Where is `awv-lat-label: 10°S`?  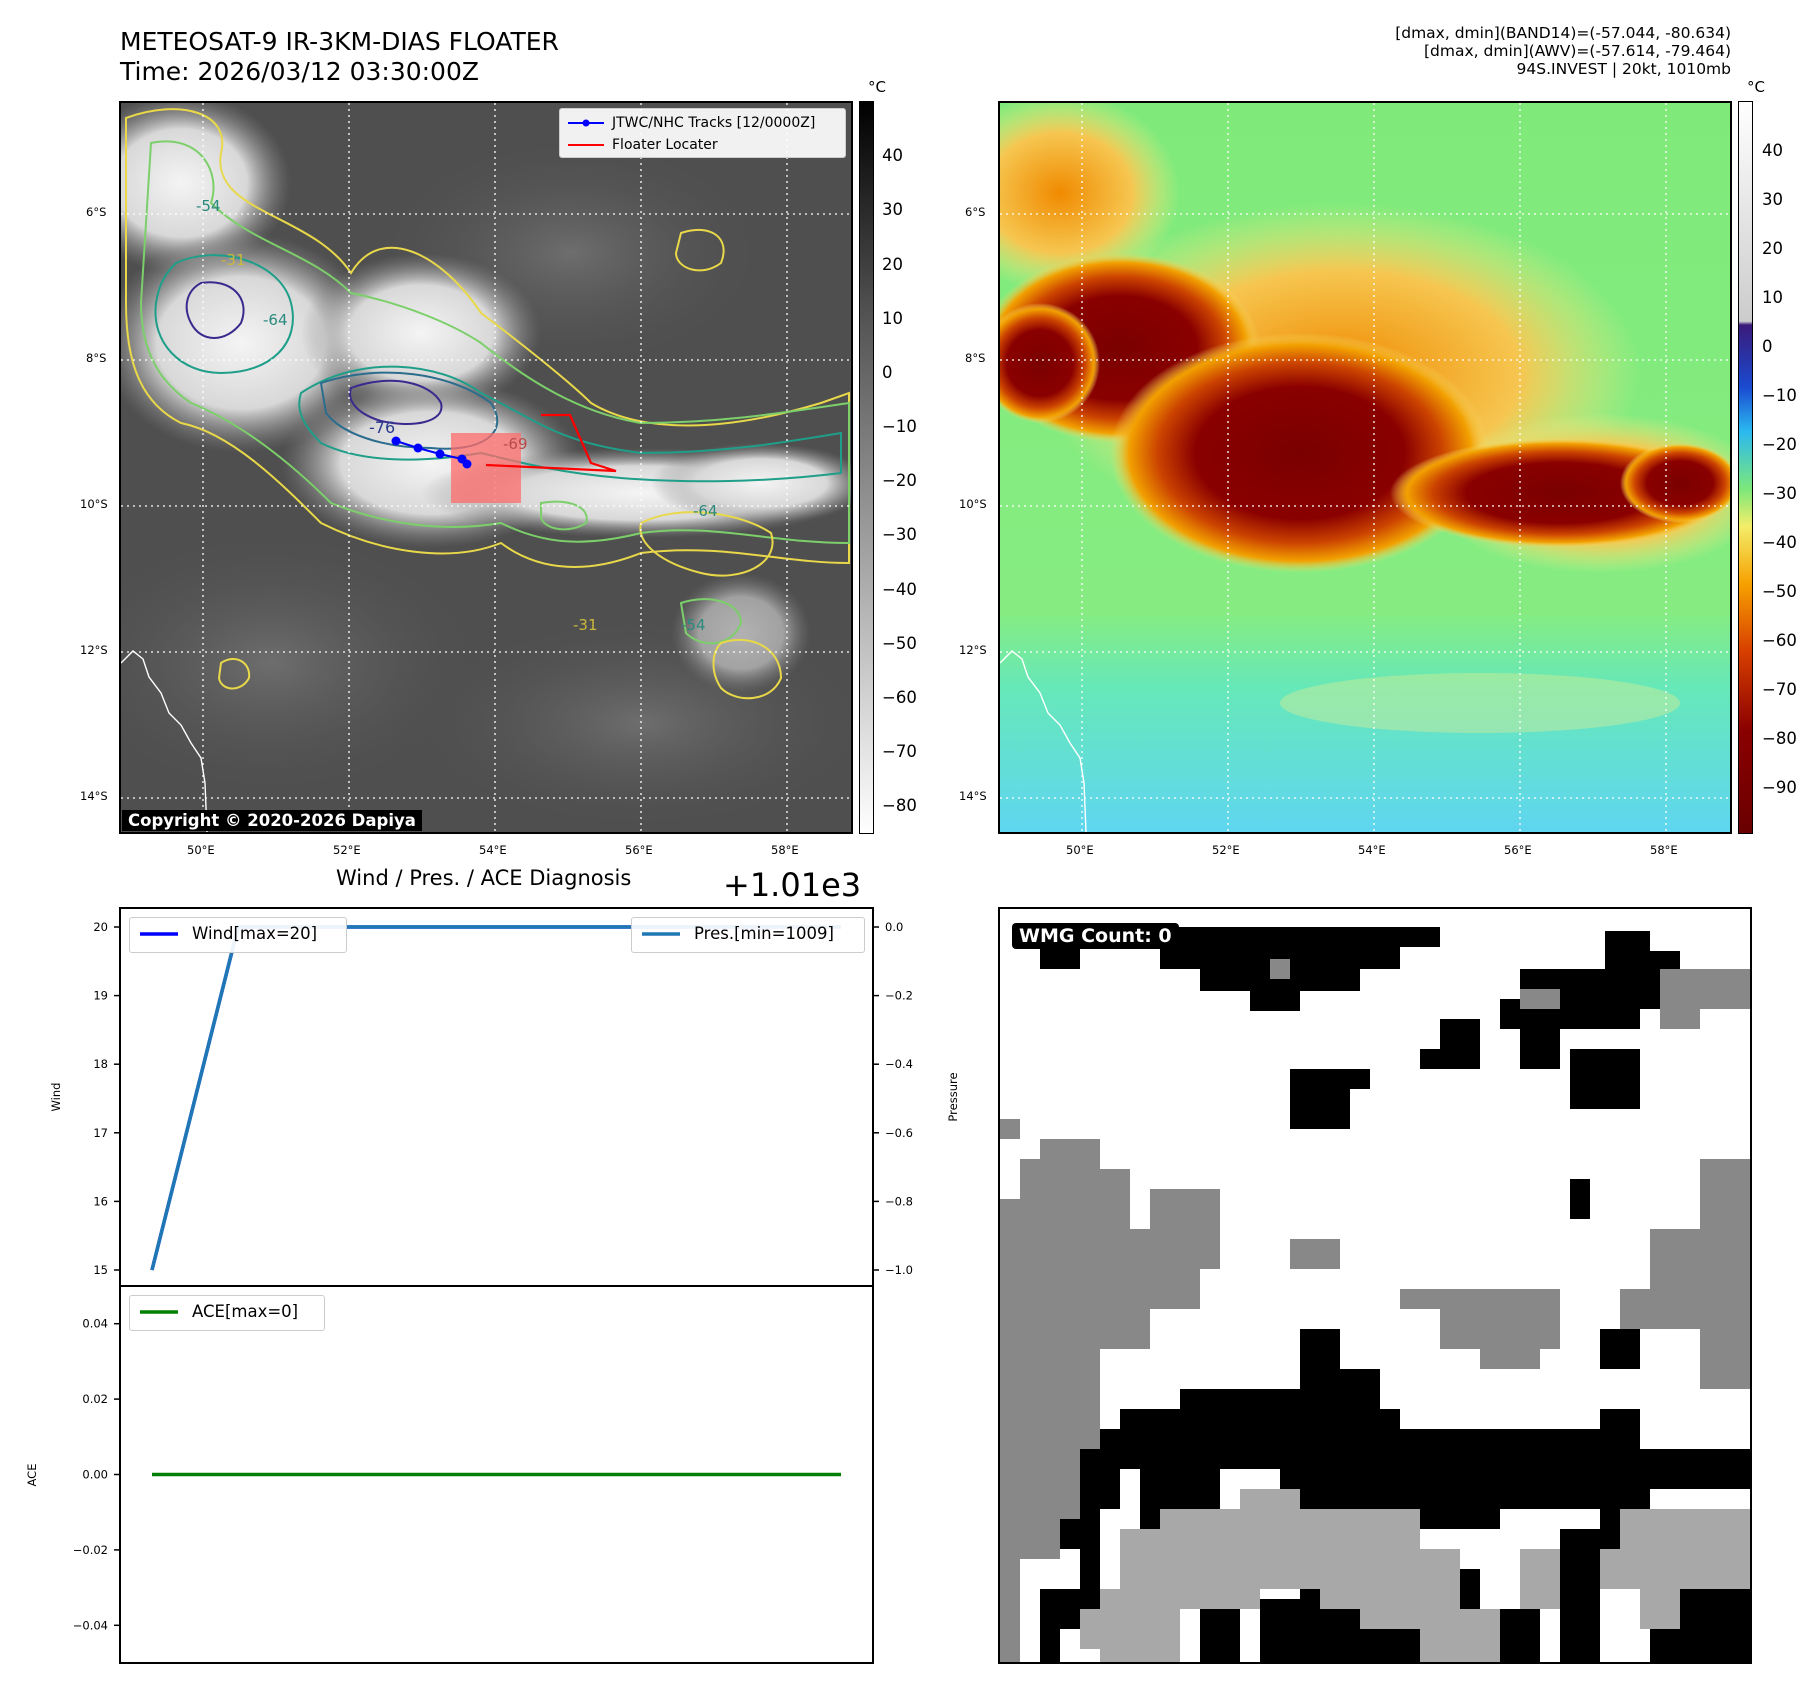
awv-lat-label: 10°S is located at coordinates (973, 504).